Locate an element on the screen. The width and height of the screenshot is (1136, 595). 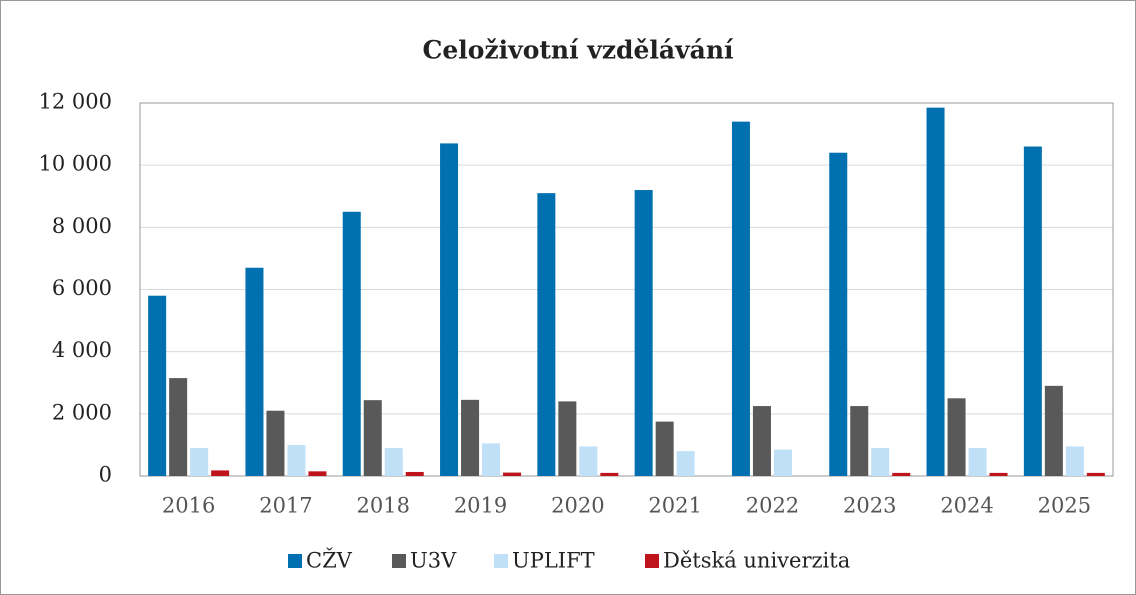
y-tick-label: 6 000 is located at coordinates (82, 288).